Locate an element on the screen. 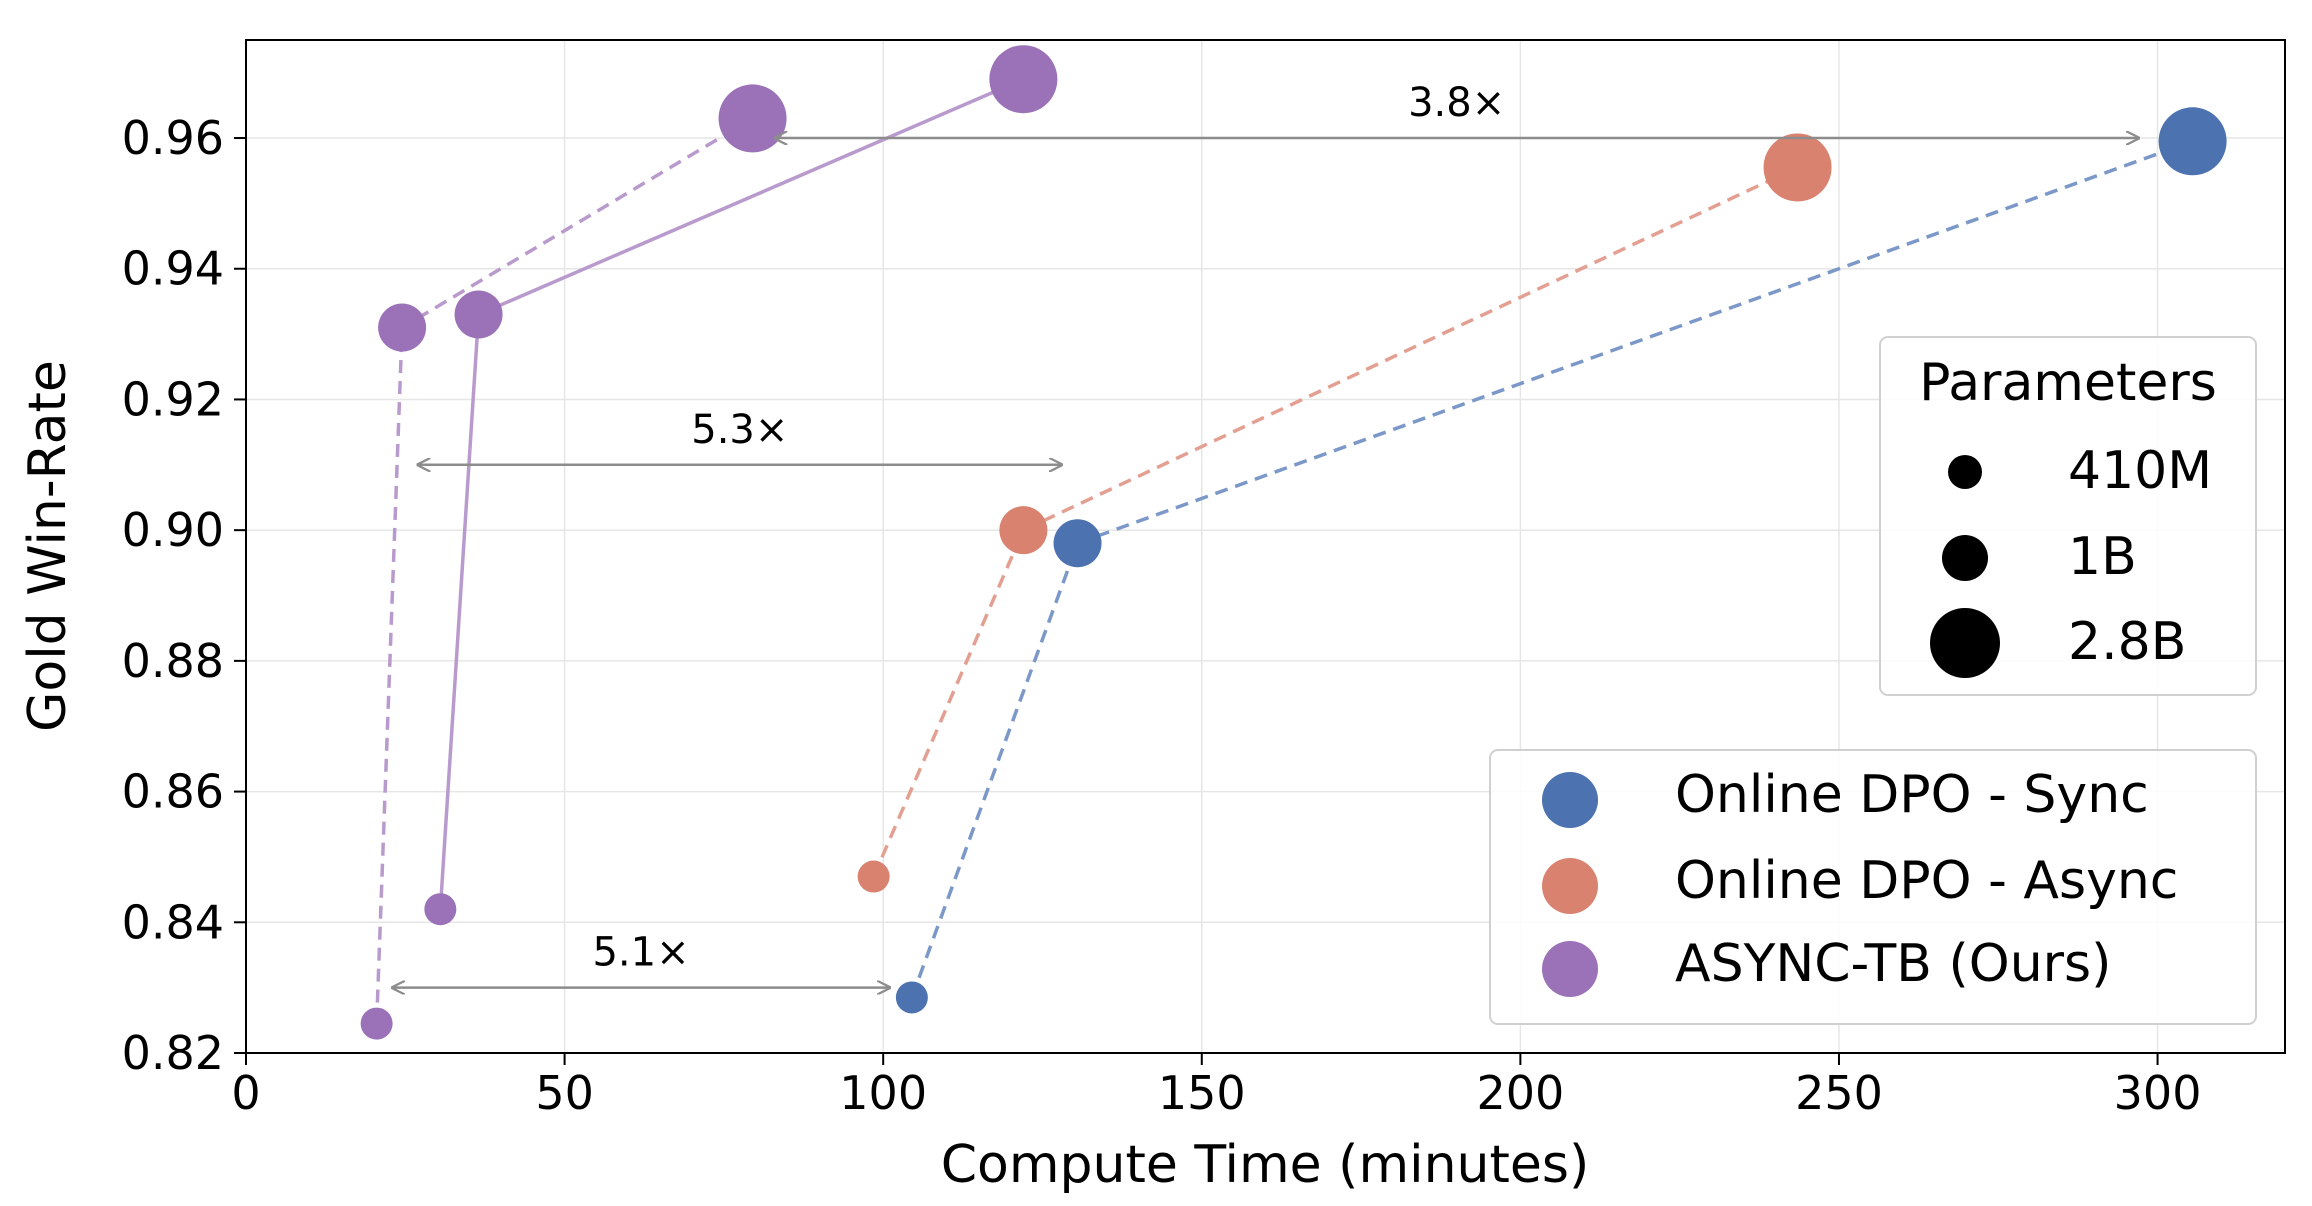  series-legend-label: Online DPO - Sync is located at coordinates (1912, 795).